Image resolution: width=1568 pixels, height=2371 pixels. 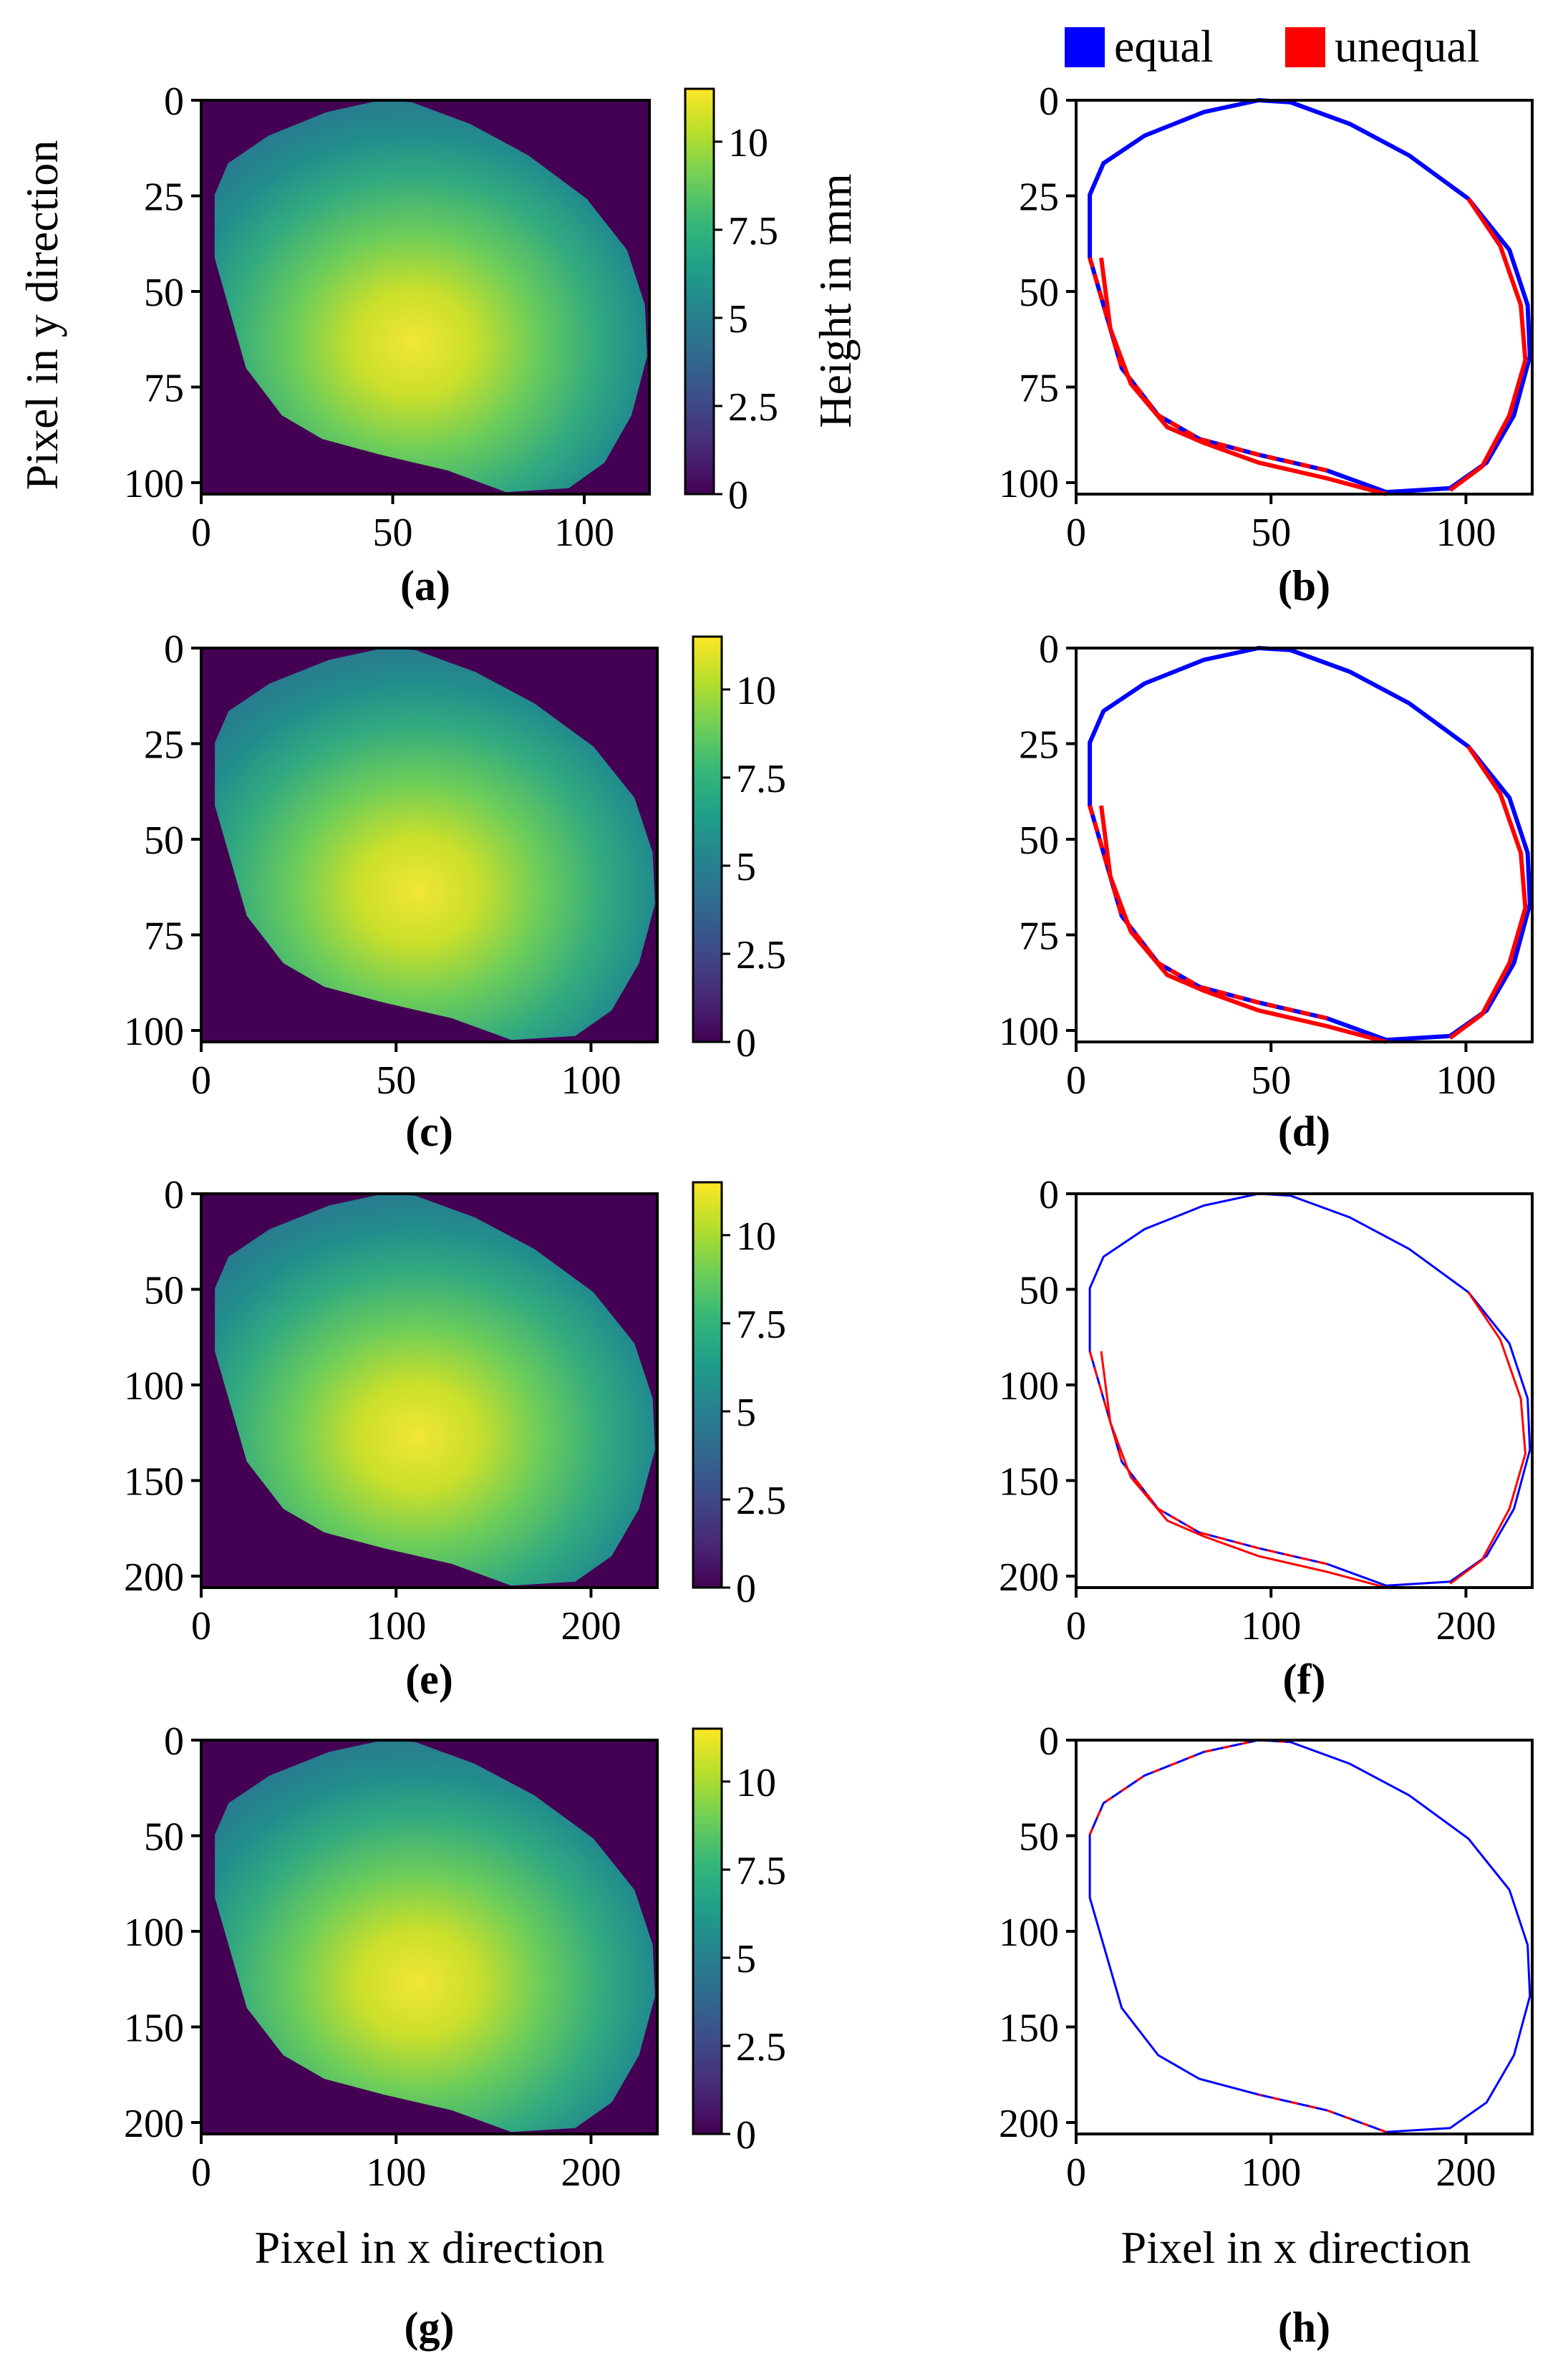 I want to click on legend: equal unequal, so click(x=1272, y=46).